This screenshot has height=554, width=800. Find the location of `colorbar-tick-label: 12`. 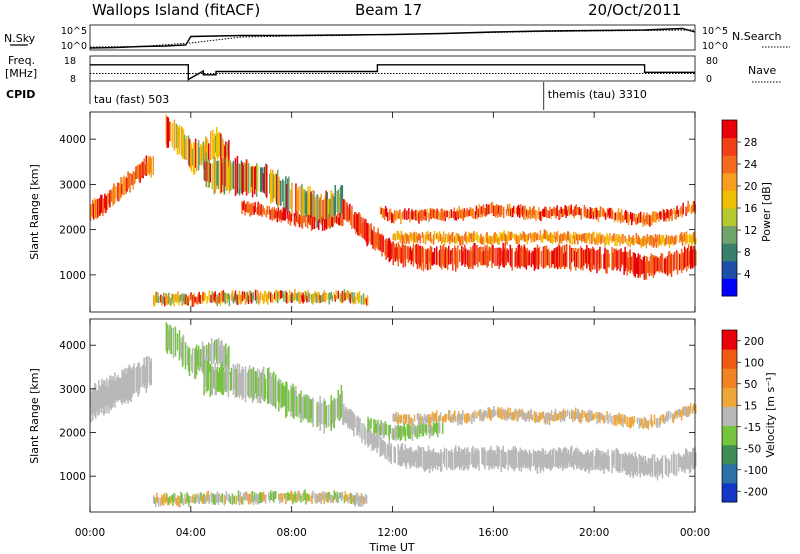

colorbar-tick-label: 12 is located at coordinates (750, 231).